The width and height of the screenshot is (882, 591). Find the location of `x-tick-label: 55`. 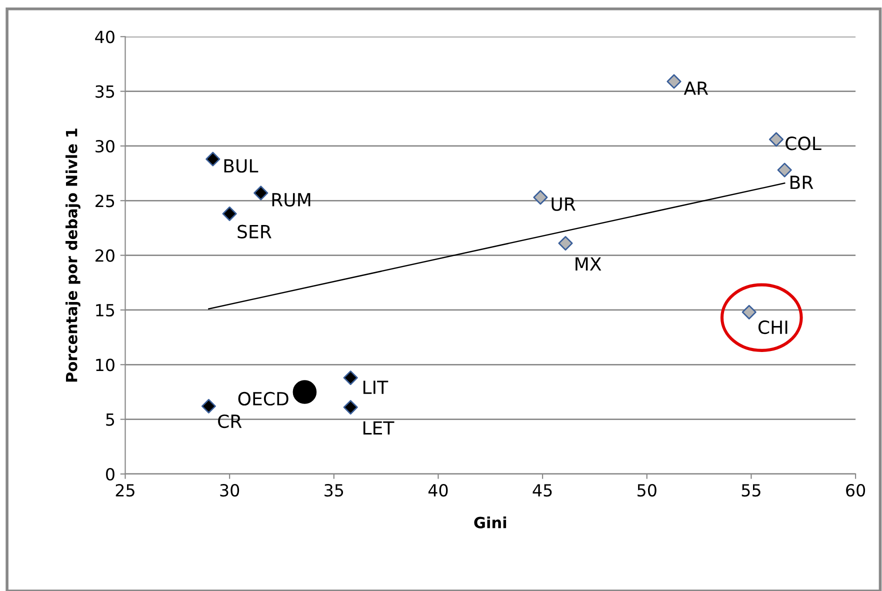

x-tick-label: 55 is located at coordinates (751, 490).